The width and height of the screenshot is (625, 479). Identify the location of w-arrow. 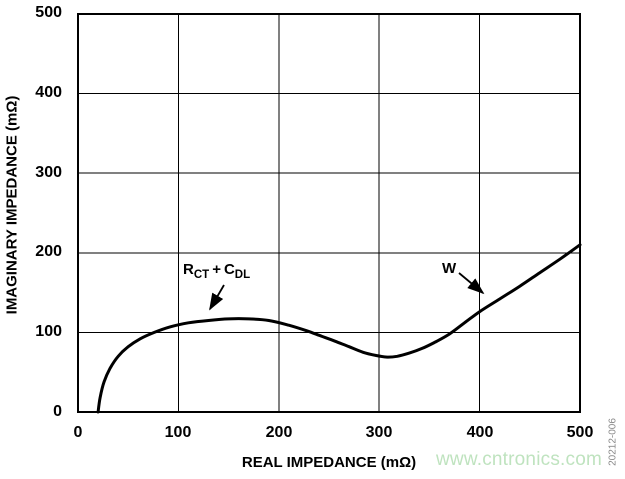
(471, 283).